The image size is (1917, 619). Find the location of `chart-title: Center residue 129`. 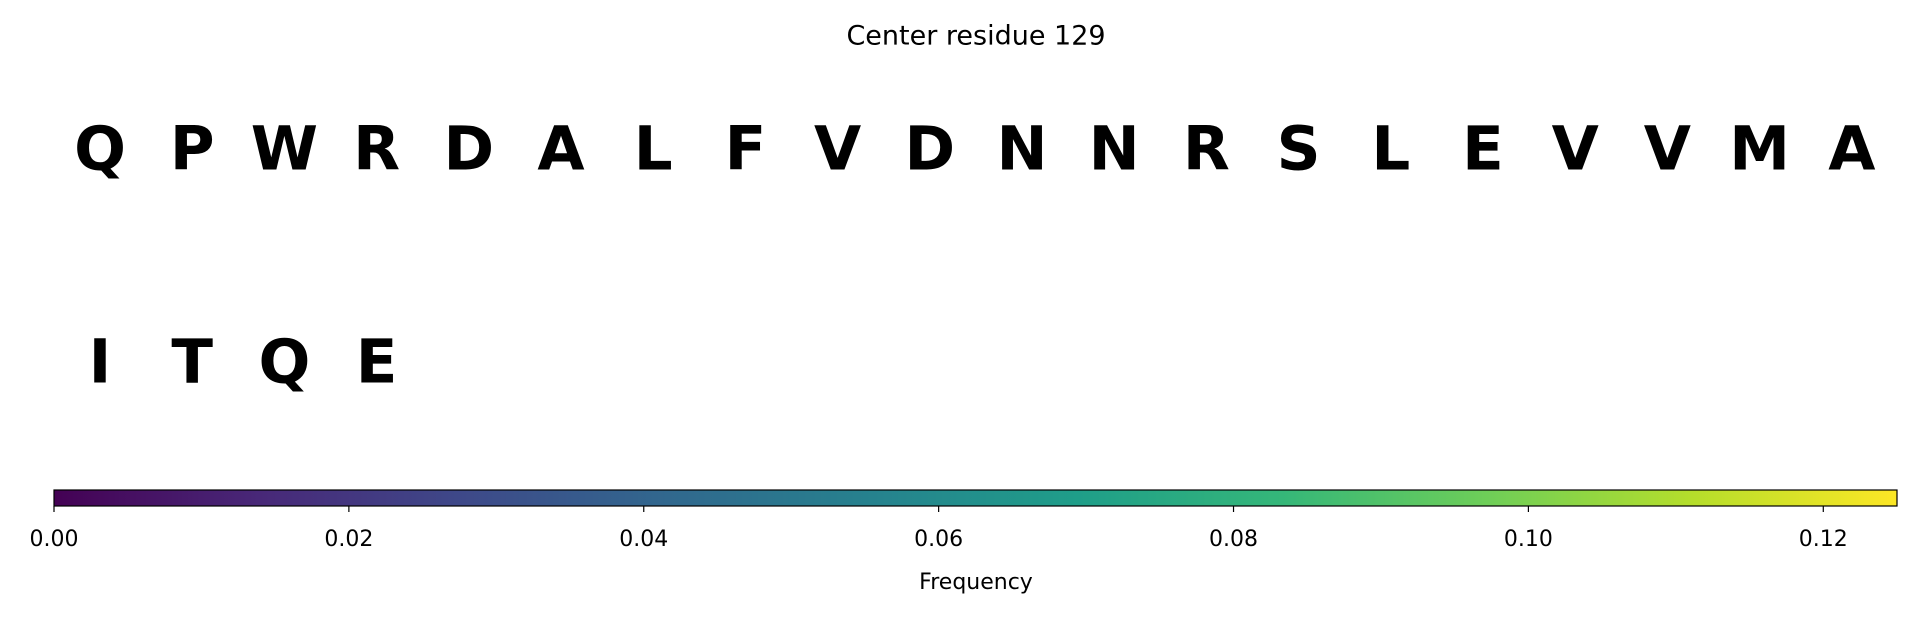

chart-title: Center residue 129 is located at coordinates (975, 36).